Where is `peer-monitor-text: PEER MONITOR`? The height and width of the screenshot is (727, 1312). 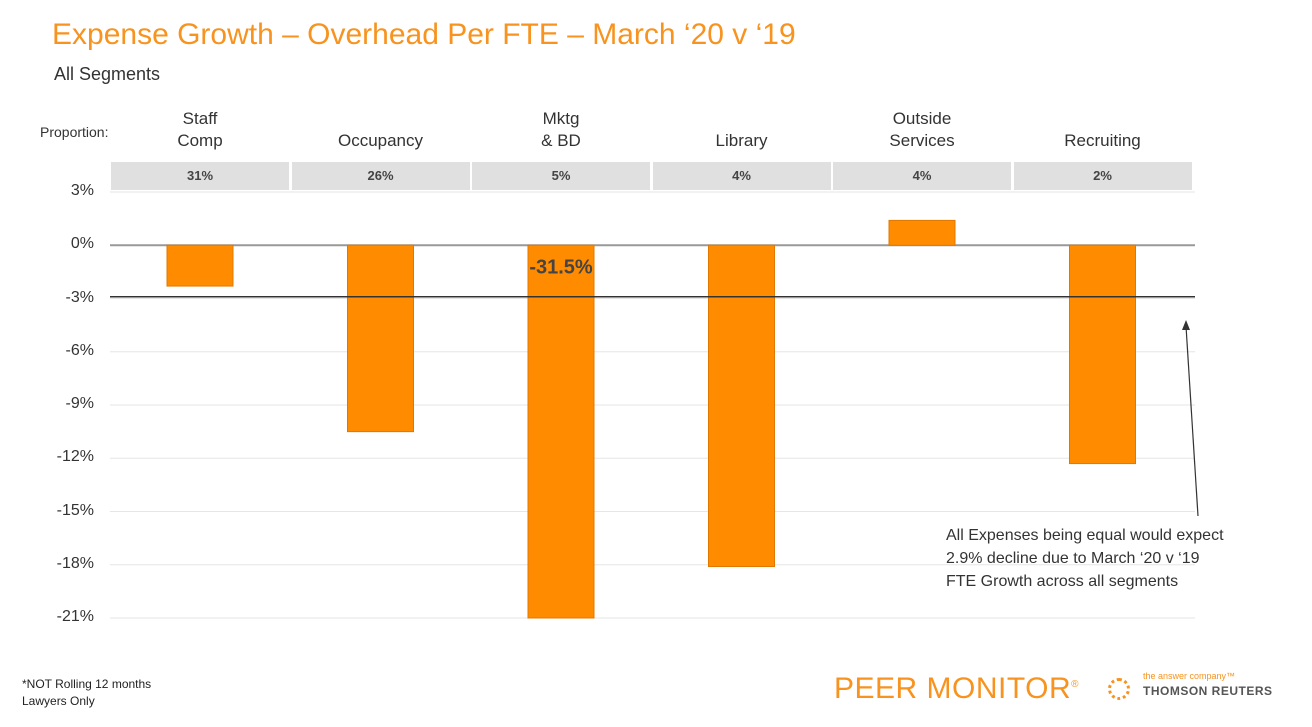 peer-monitor-text: PEER MONITOR is located at coordinates (953, 688).